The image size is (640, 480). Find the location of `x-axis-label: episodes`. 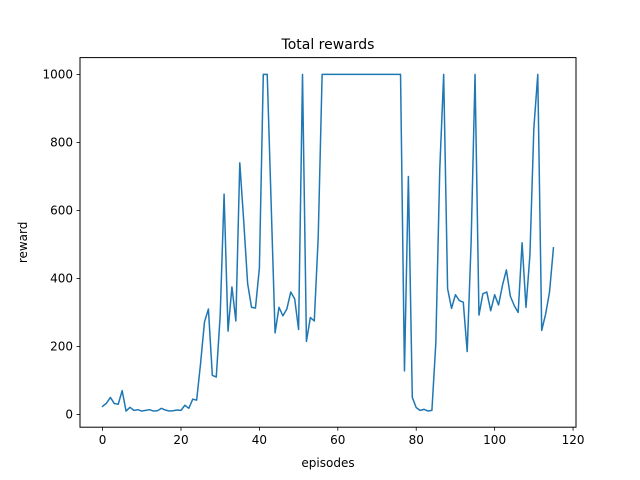

x-axis-label: episodes is located at coordinates (327, 463).